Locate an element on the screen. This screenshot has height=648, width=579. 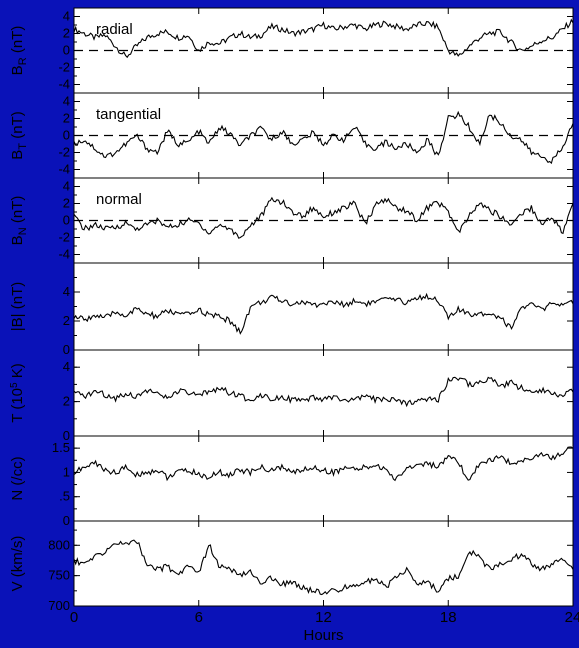
panel-3-ytick-label: -2 is located at coordinates (64, 237).